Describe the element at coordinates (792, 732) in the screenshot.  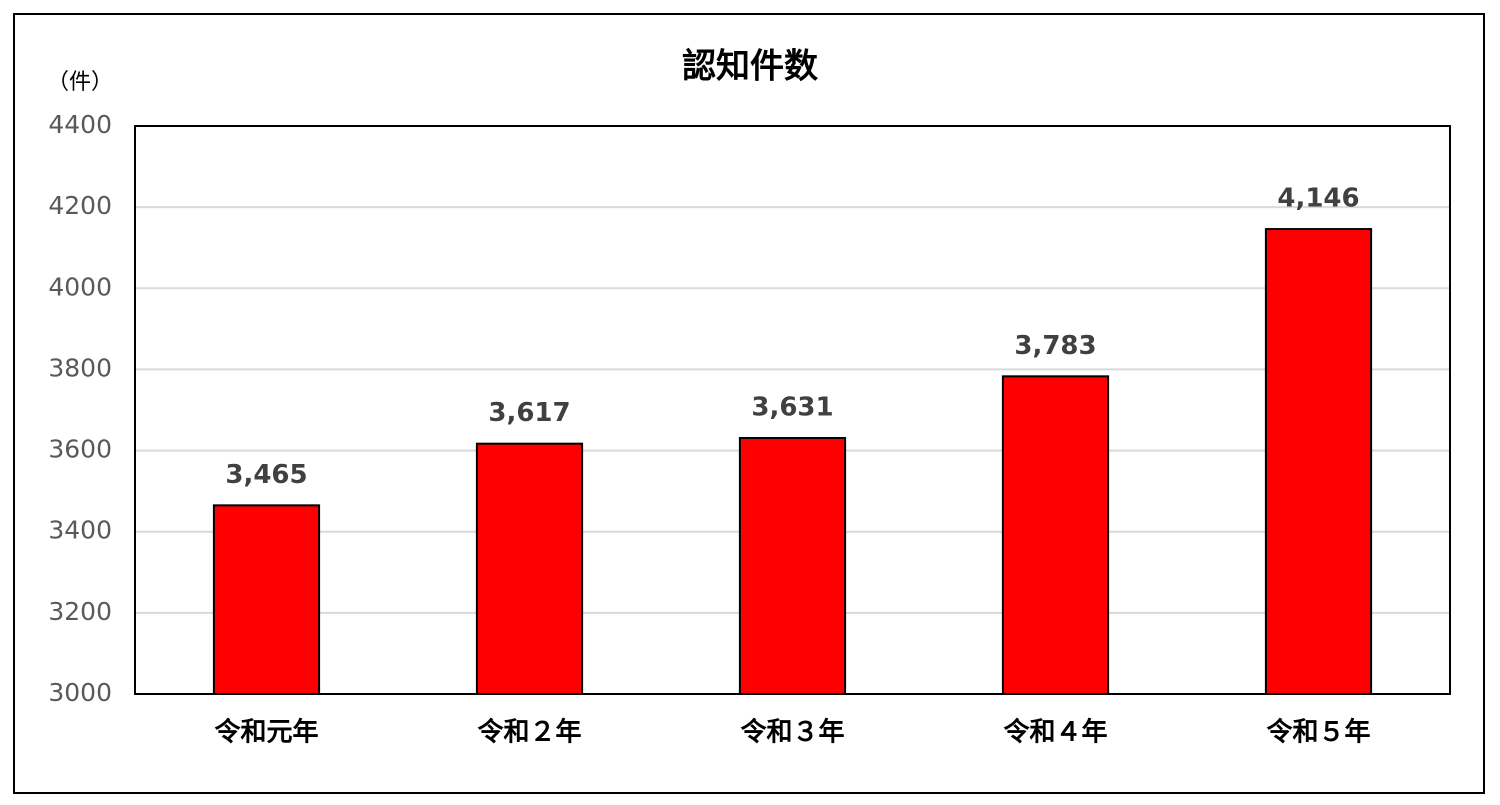
I see `x-tick-label: 令和３年` at that location.